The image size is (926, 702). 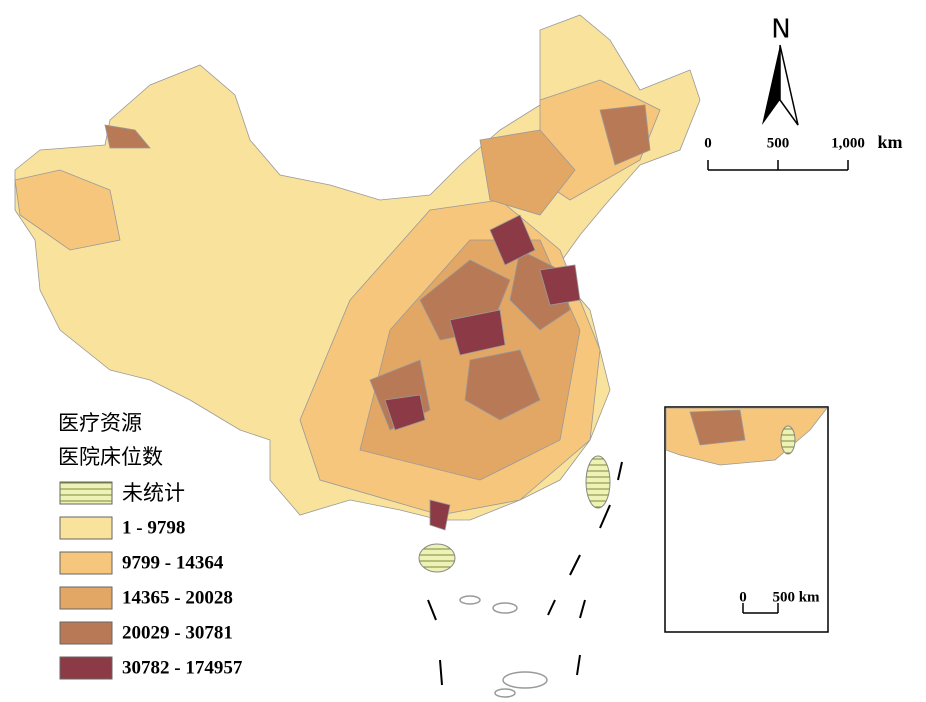 I want to click on scale-unit: km, so click(x=889, y=142).